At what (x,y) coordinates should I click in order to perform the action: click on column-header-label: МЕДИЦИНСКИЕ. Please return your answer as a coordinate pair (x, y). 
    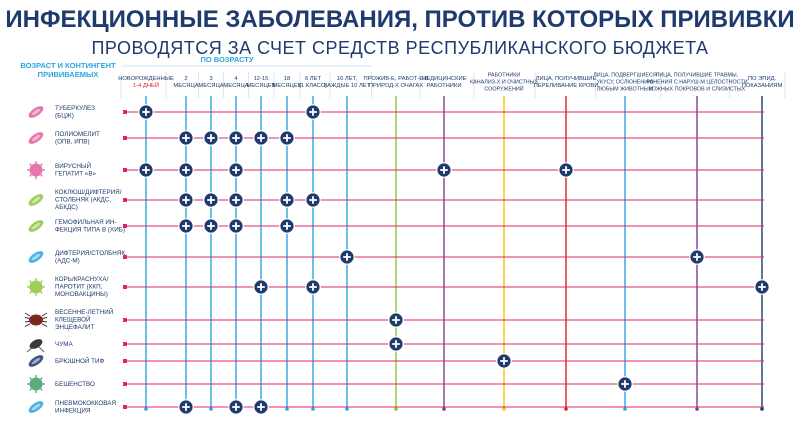
    Looking at the image, I should click on (443, 79).